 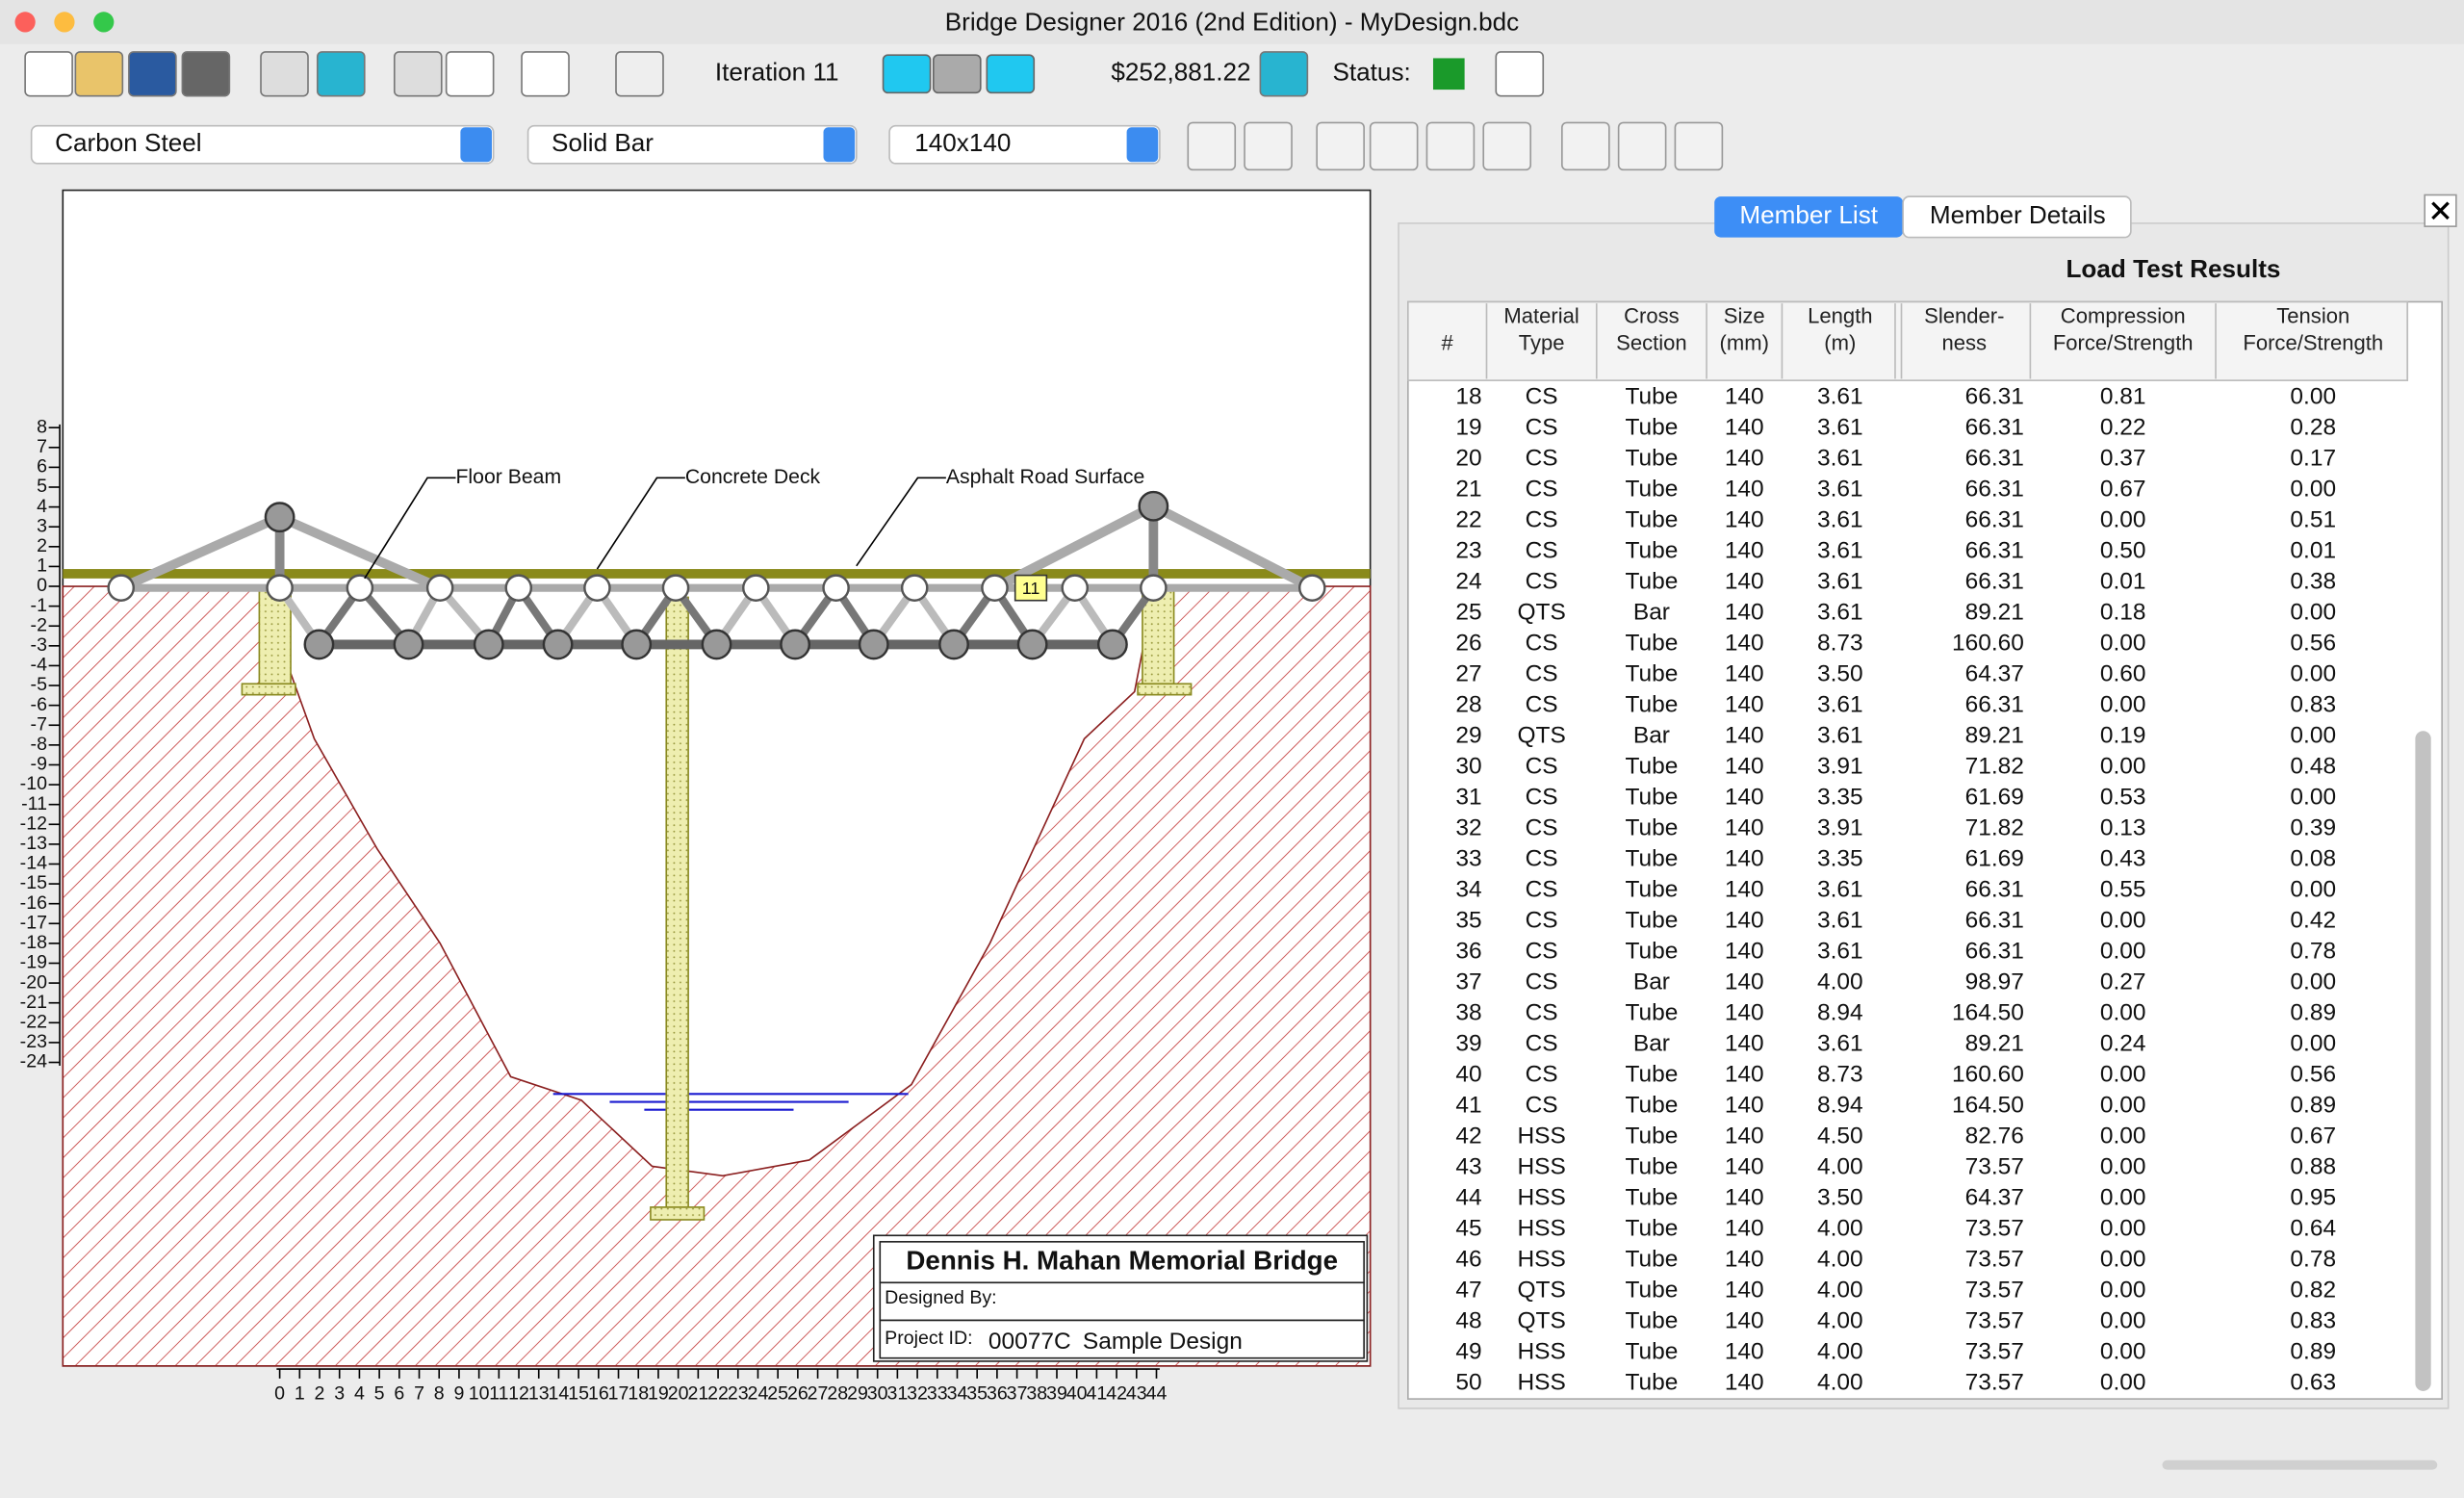 What do you see at coordinates (2123, 428) in the screenshot?
I see `table-cell: 0.22` at bounding box center [2123, 428].